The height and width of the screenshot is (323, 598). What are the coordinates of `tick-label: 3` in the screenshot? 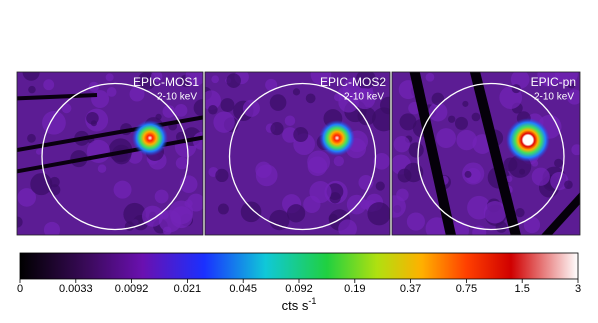 It's located at (578, 289).